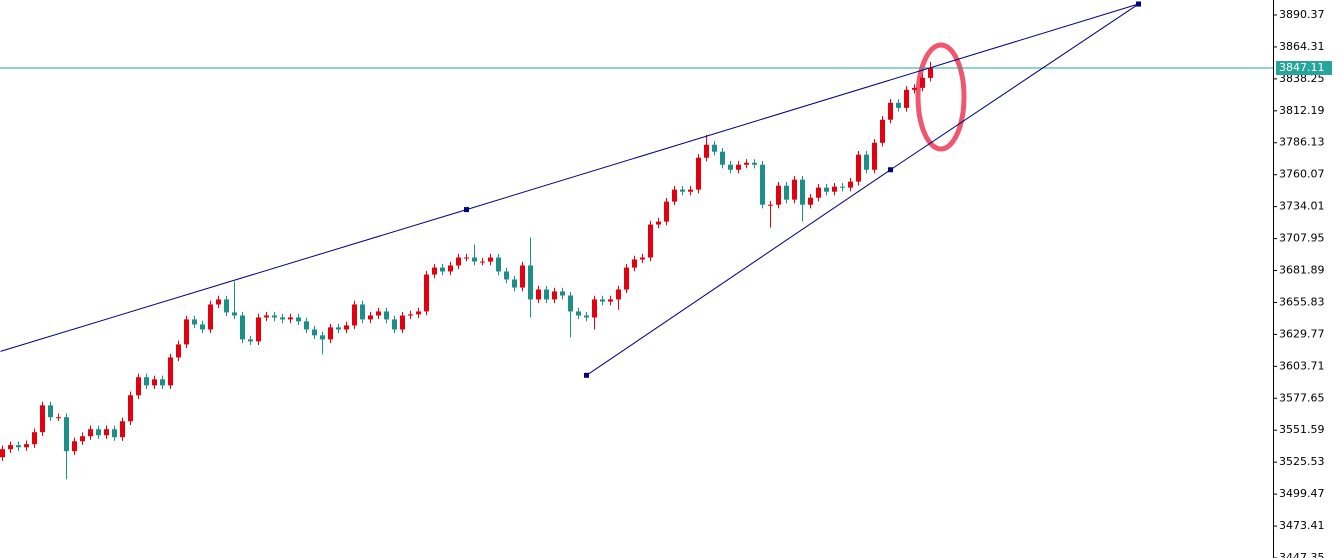  Describe the element at coordinates (1302, 110) in the screenshot. I see `y-tick-label: 3812.19` at that location.